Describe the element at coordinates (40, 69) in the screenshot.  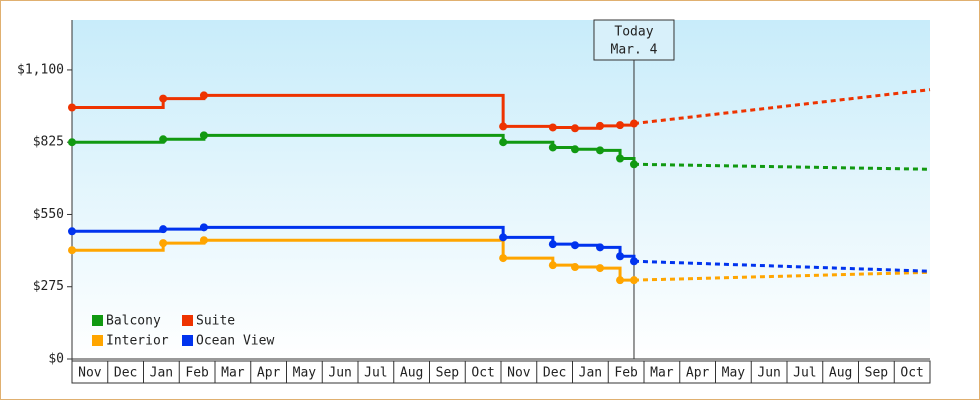
I see `y-tick-label: $1,100` at that location.